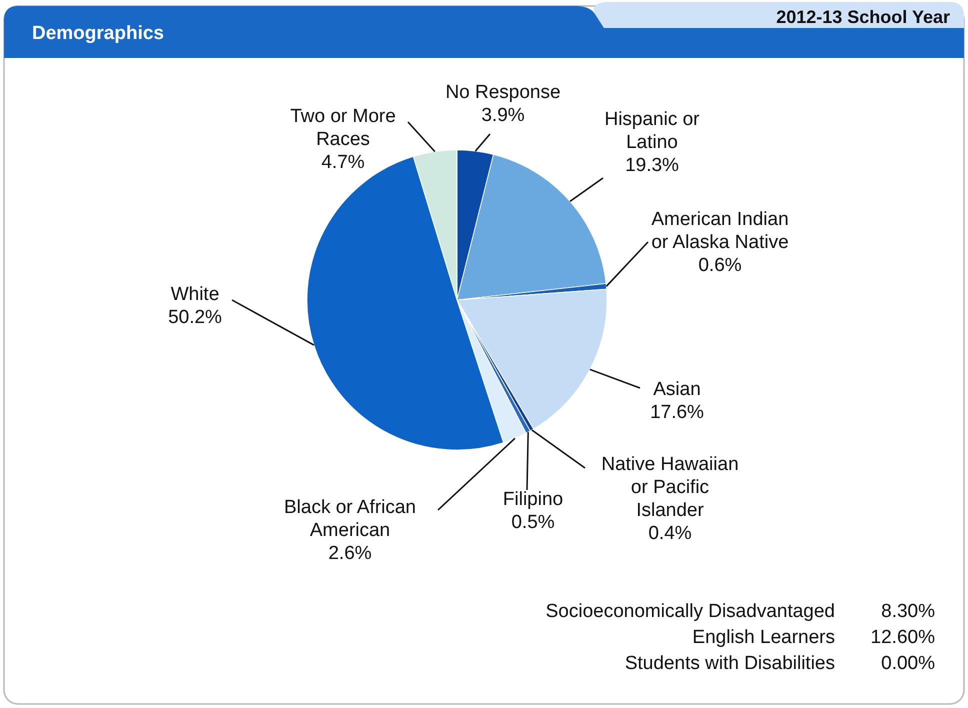 This screenshot has width=968, height=708. What do you see at coordinates (720, 231) in the screenshot?
I see `slice-label: American Indian or Alaska Native` at bounding box center [720, 231].